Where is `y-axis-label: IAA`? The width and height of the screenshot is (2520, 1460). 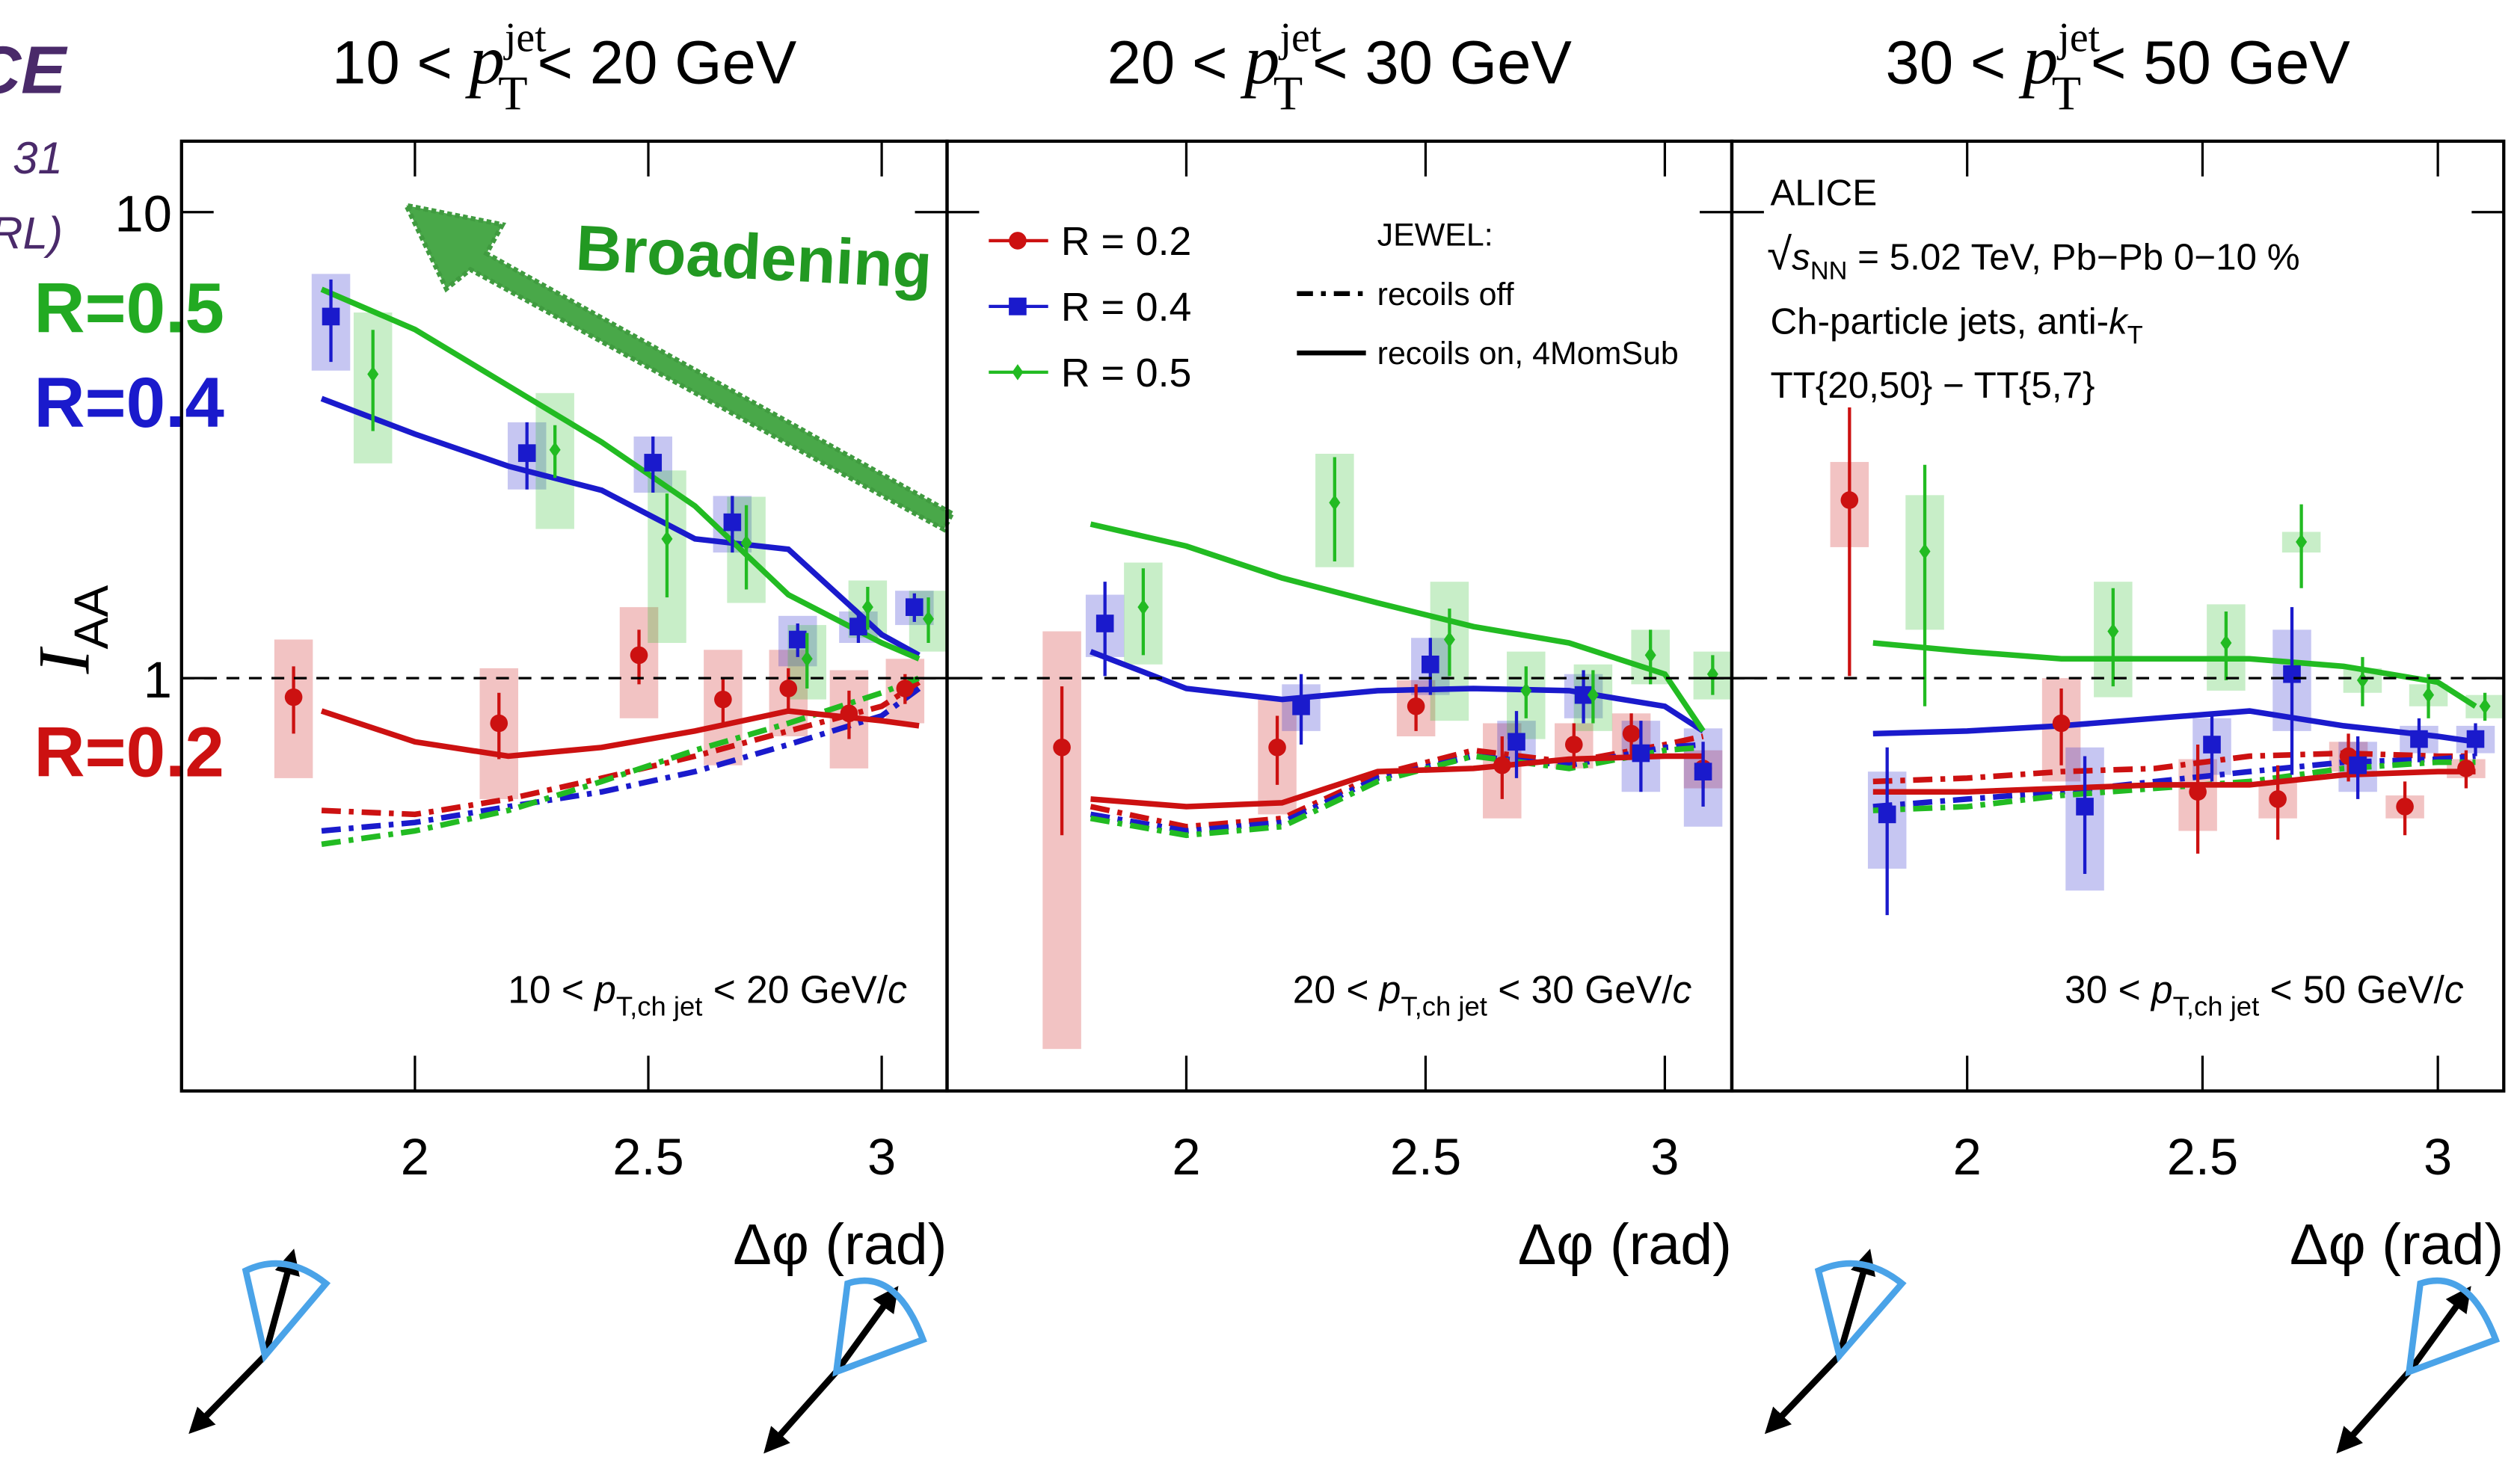
y-axis-label: IAA is located at coordinates (70, 630).